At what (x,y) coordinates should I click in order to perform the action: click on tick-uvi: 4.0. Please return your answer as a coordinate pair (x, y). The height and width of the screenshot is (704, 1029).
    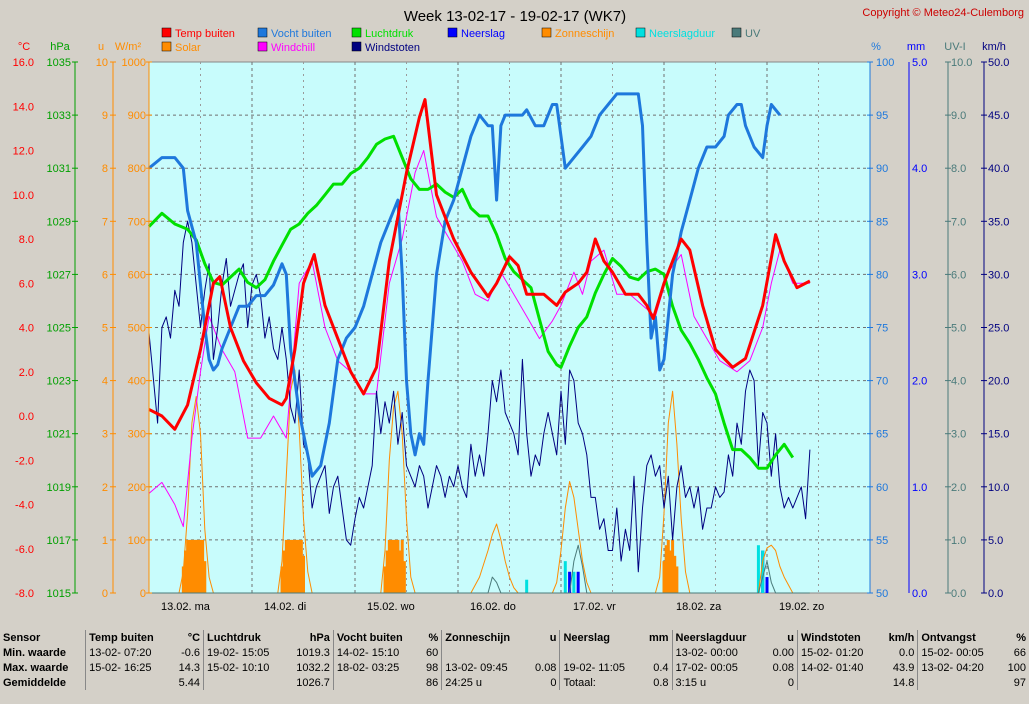
    Looking at the image, I should click on (958, 382).